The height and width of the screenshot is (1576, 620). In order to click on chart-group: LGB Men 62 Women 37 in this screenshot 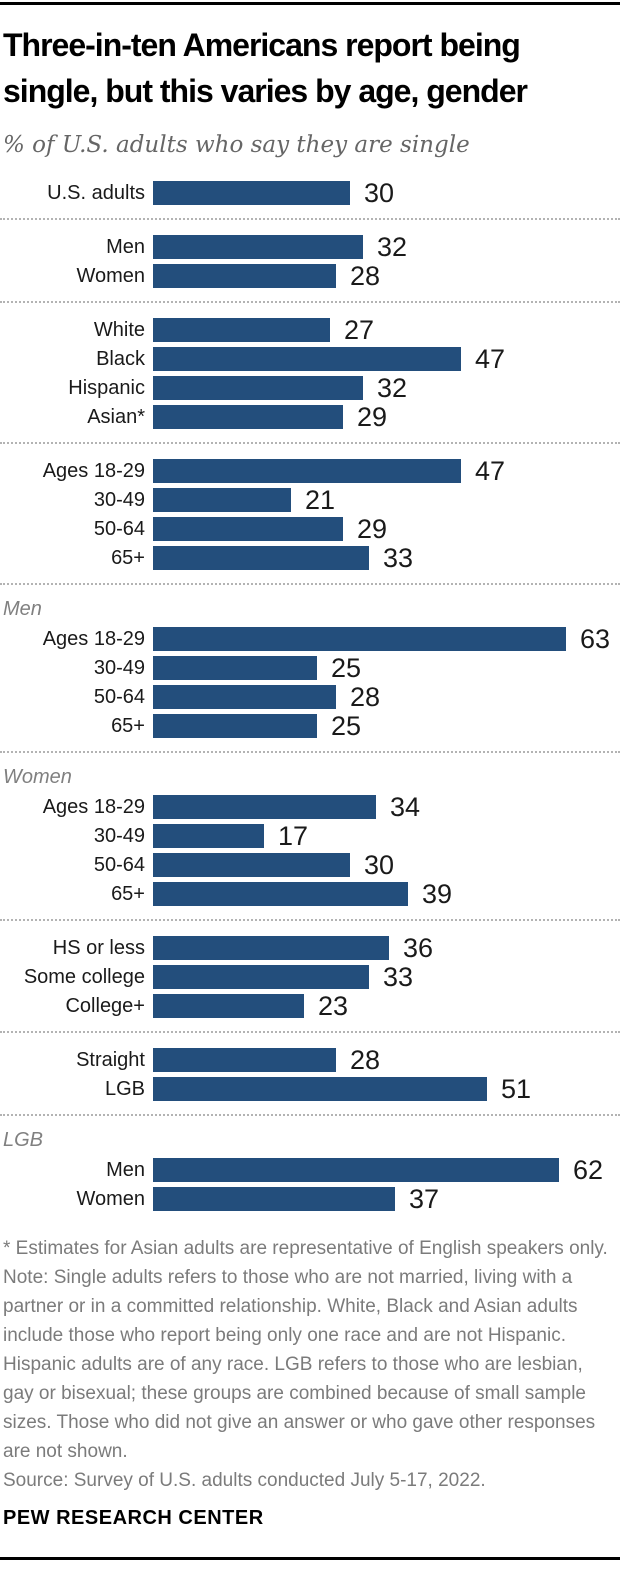, I will do `click(310, 1169)`.